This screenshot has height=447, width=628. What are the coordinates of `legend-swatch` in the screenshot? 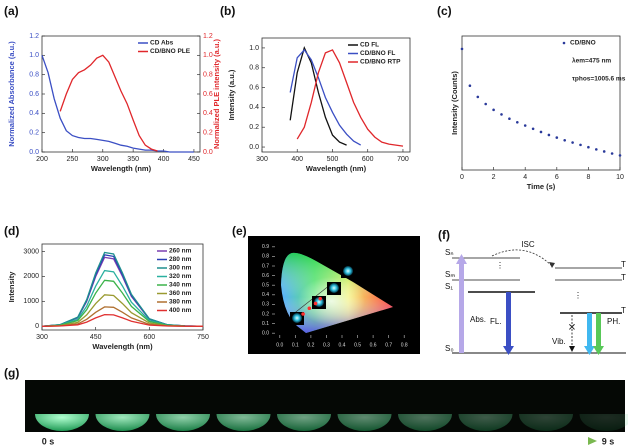 It's located at (564, 43).